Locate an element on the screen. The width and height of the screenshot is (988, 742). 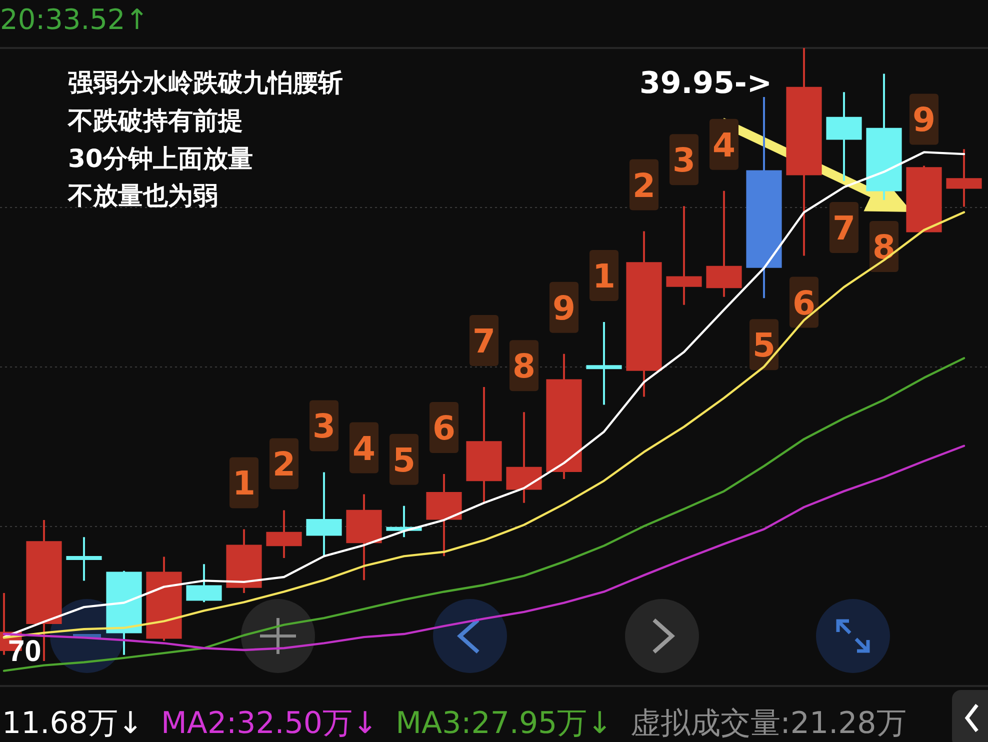
annotation: 不放量也为弱 is located at coordinates (142, 195).